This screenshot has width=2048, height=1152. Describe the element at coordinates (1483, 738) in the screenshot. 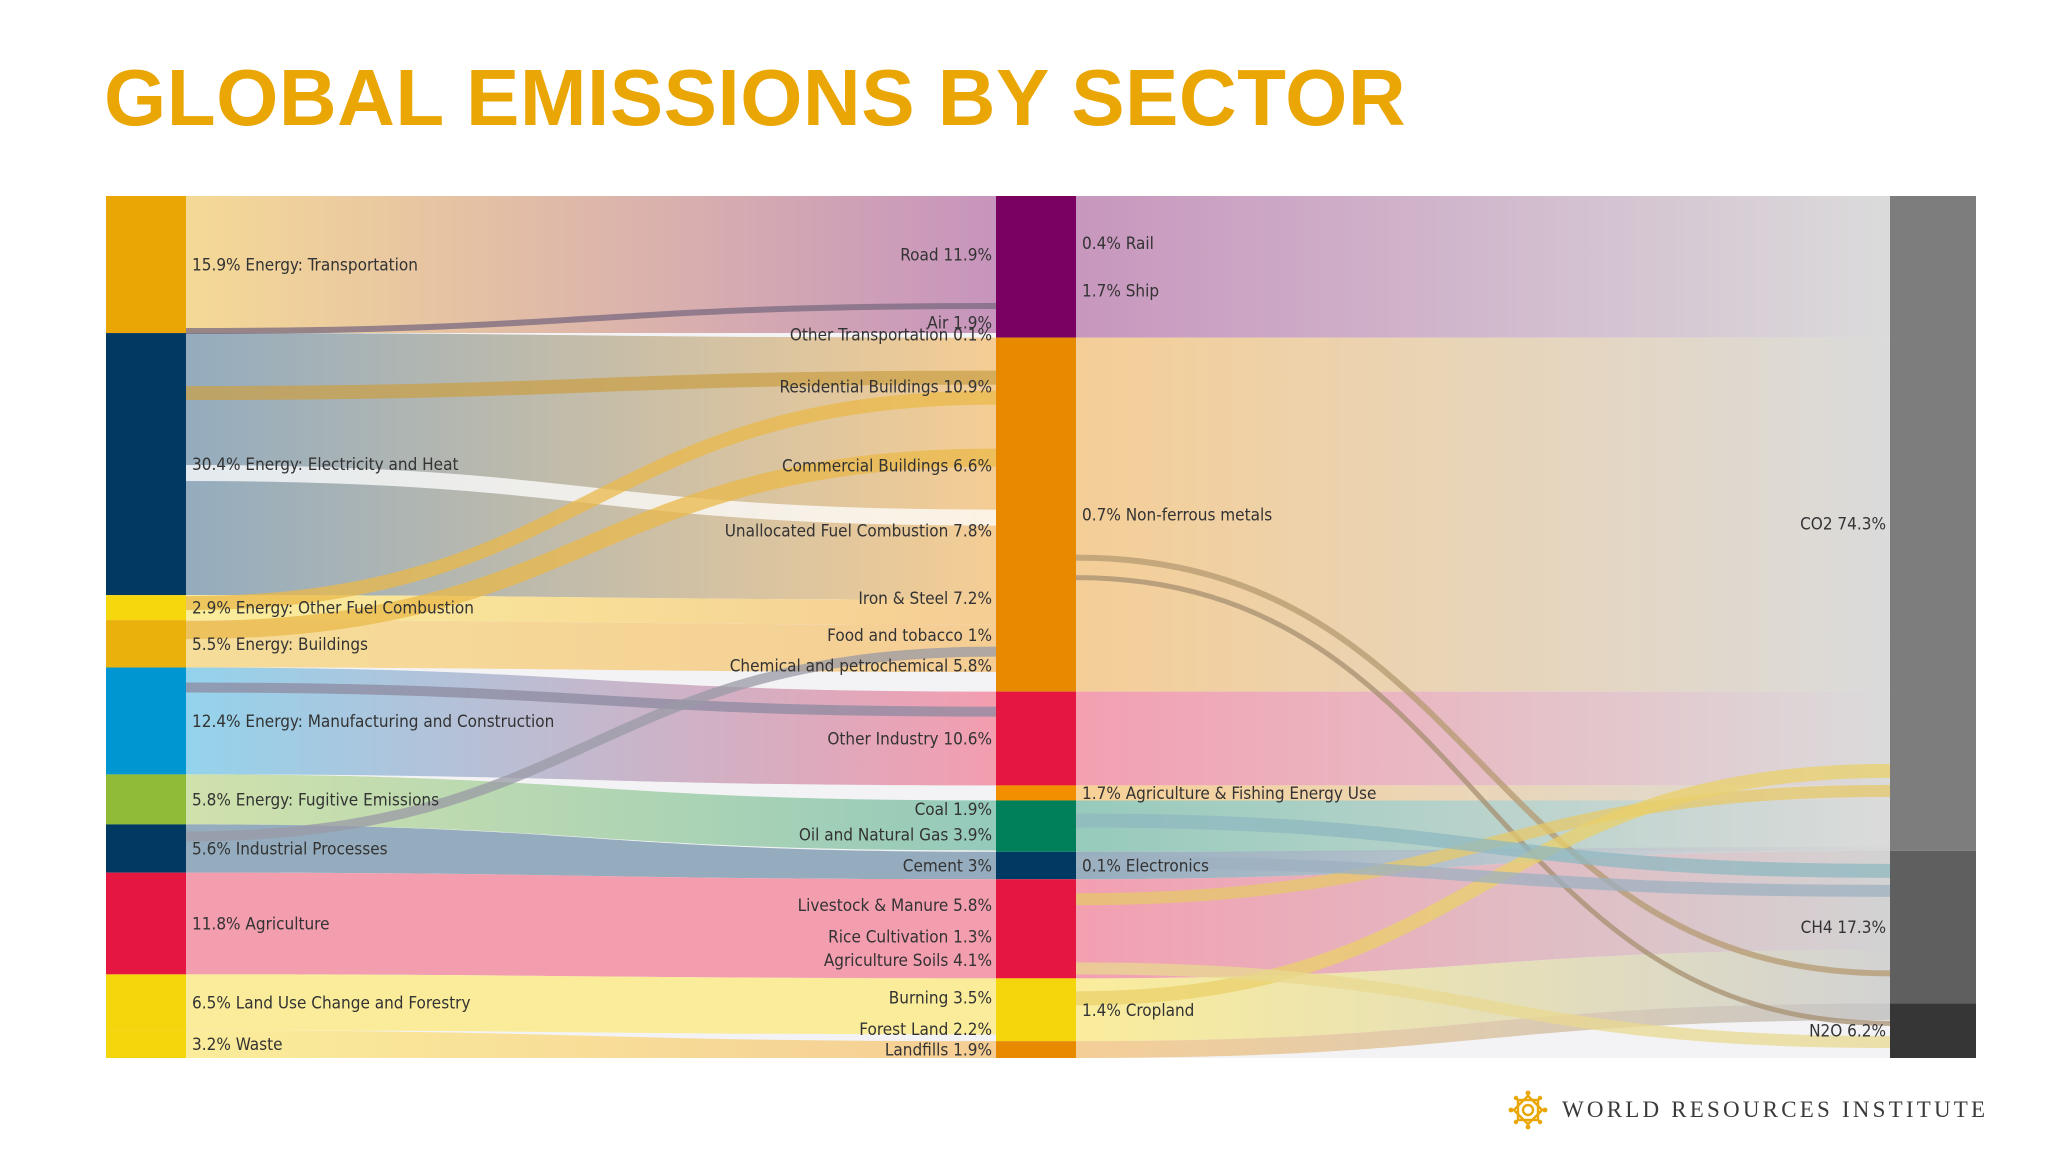

I see `flow-band-industry-to-co2` at that location.